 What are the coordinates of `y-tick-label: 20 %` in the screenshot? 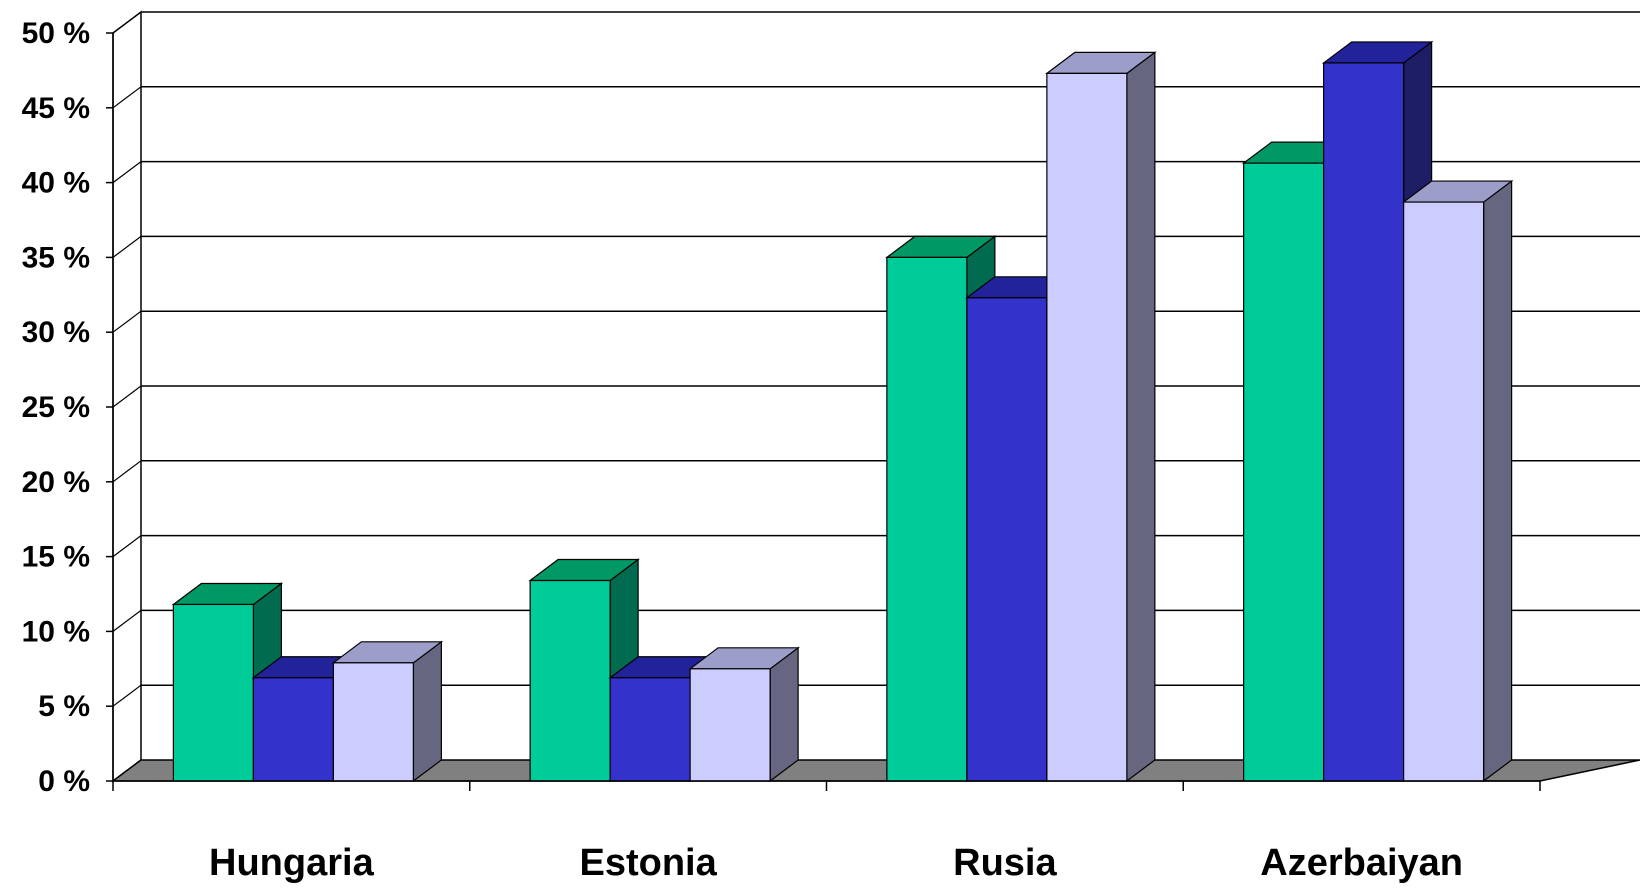 It's located at (56, 482).